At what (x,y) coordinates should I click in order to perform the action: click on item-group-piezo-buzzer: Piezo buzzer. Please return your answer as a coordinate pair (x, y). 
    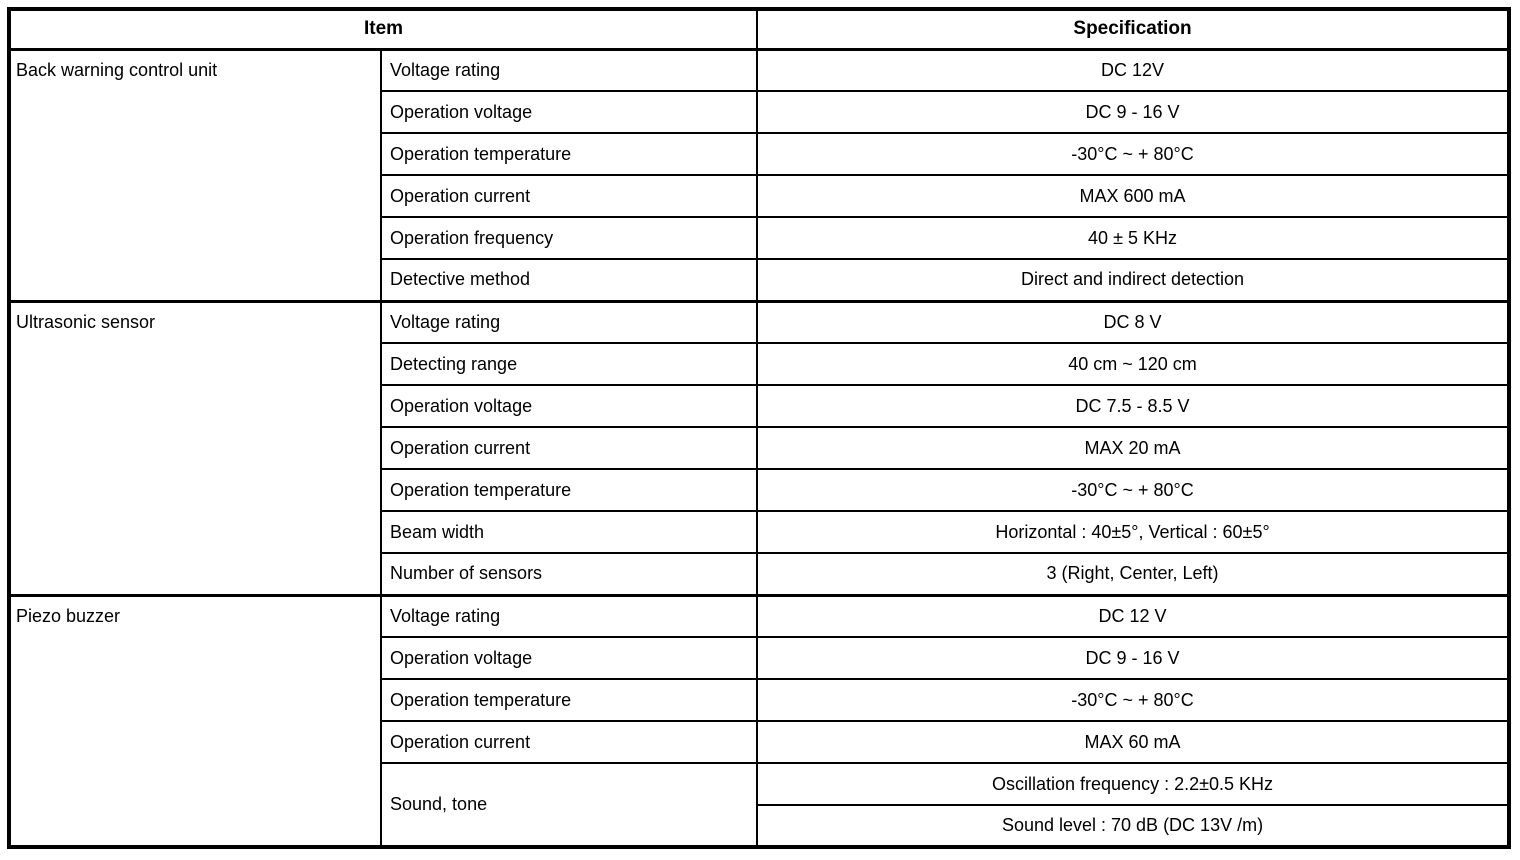
    Looking at the image, I should click on (195, 720).